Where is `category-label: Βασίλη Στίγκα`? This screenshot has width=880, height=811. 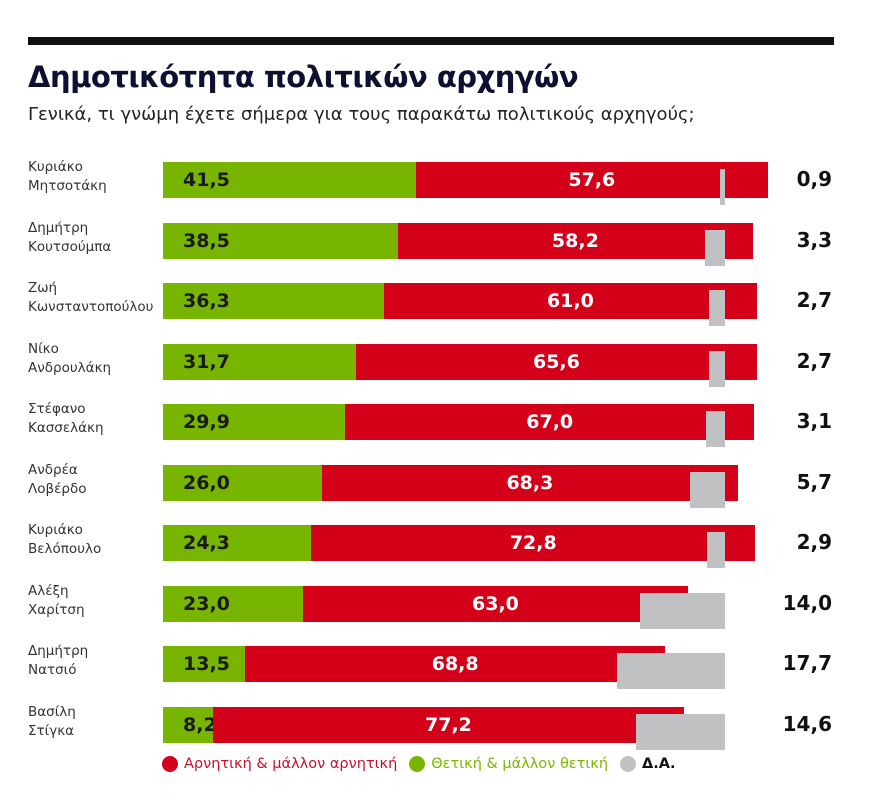 category-label: Βασίλη Στίγκα is located at coordinates (52, 721).